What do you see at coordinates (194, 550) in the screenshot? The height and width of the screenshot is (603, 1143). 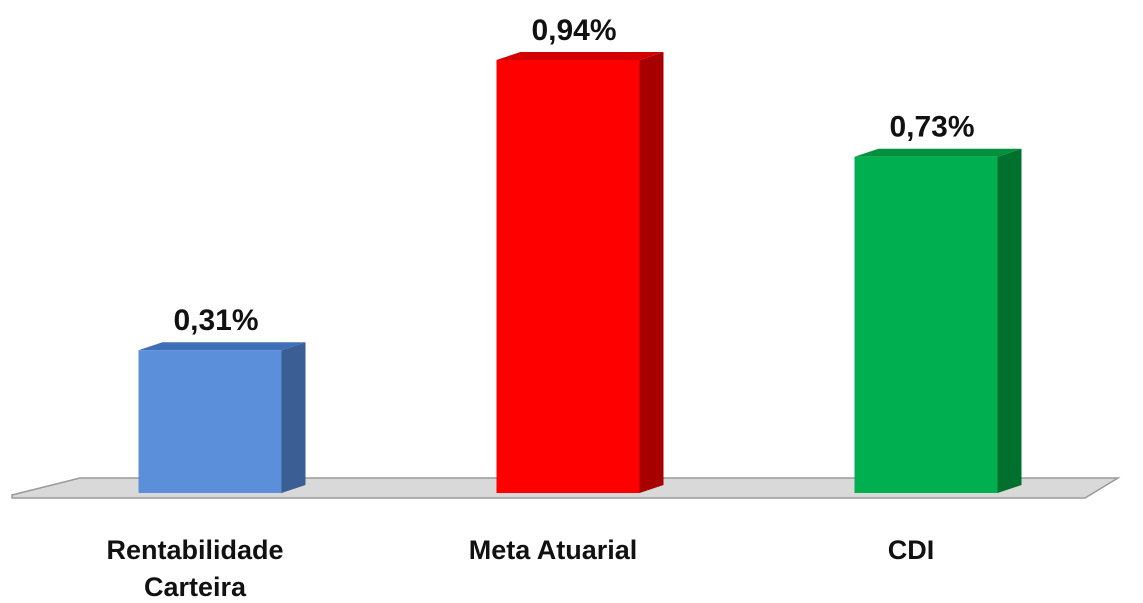 I see `category-label: Rentabilidade` at bounding box center [194, 550].